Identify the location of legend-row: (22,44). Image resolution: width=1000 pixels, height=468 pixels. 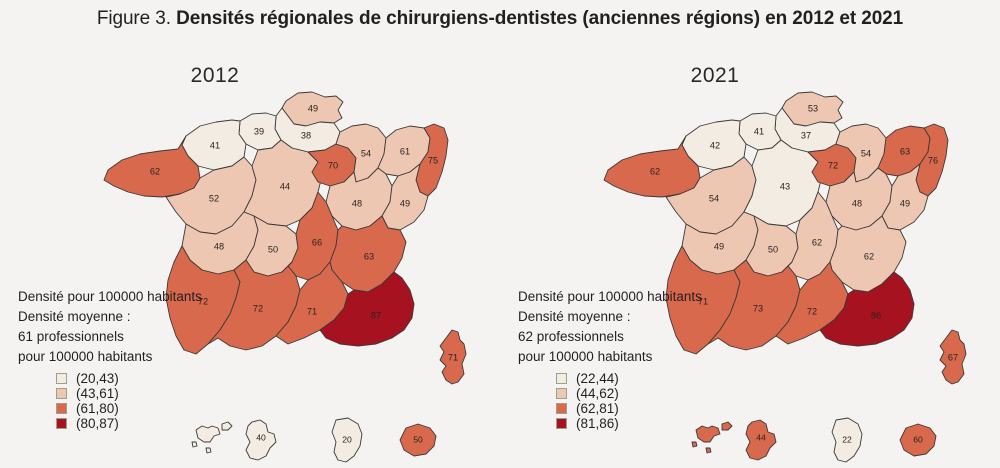
(587, 378).